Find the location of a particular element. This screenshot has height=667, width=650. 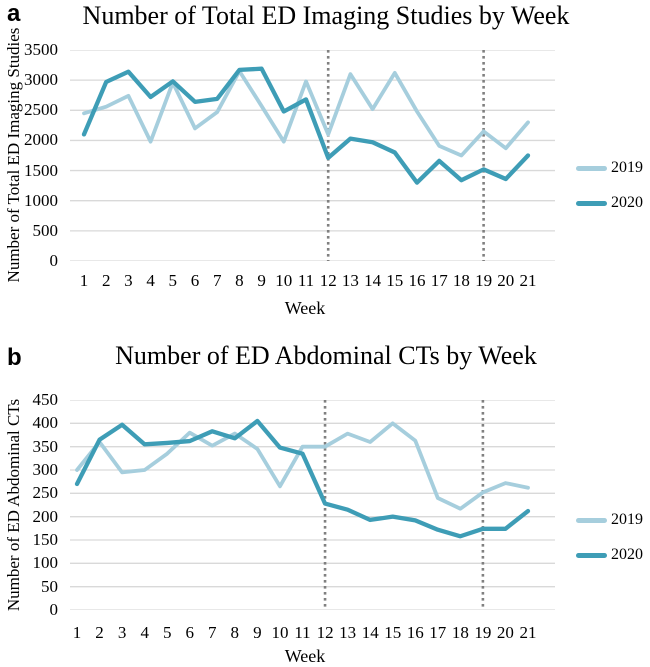

panel-b-x-axis-title: Week is located at coordinates (305, 656).